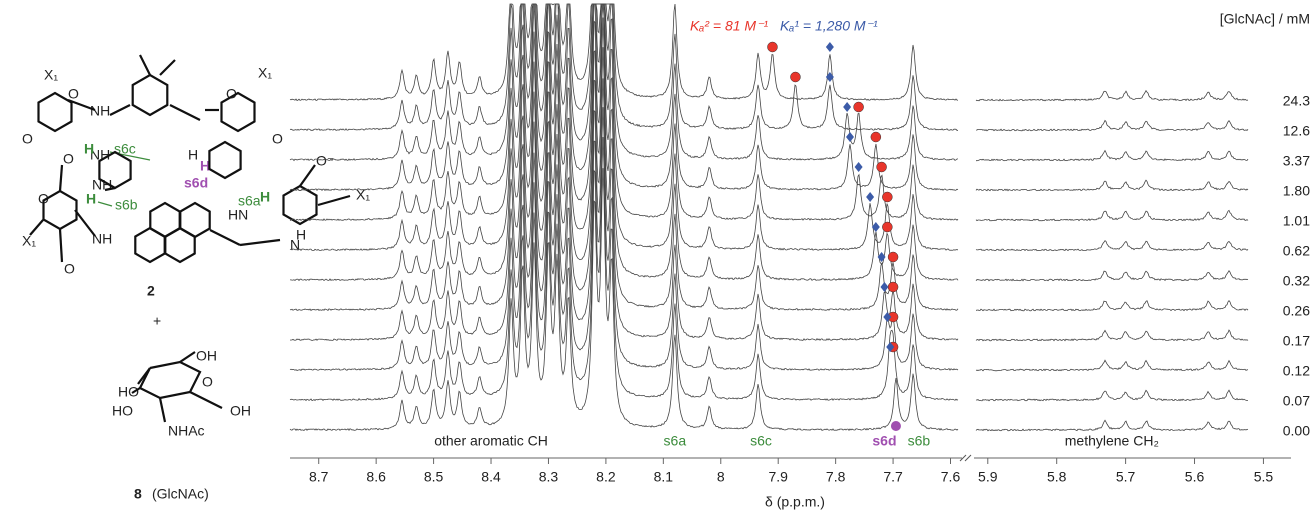 The width and height of the screenshot is (1313, 515). I want to click on concentration-label: 0.62, so click(1296, 251).